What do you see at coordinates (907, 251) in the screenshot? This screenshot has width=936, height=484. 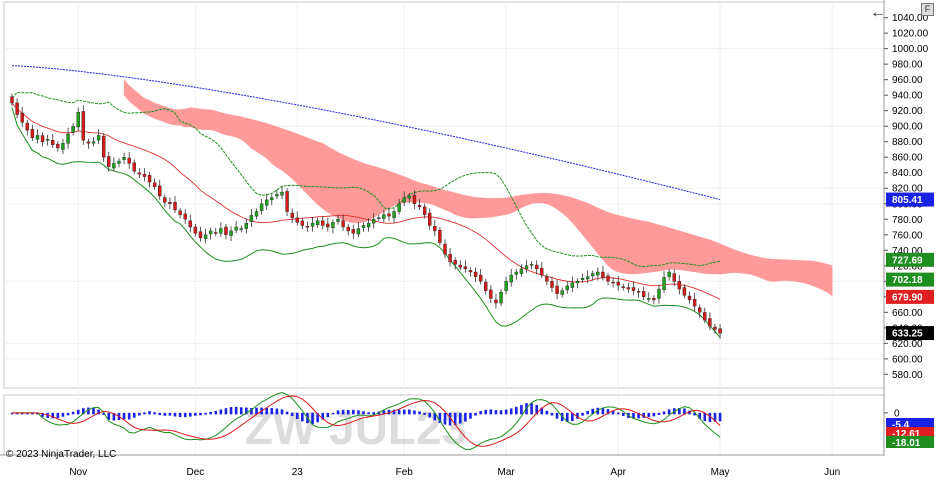 I see `price-tick-label: 740.00` at bounding box center [907, 251].